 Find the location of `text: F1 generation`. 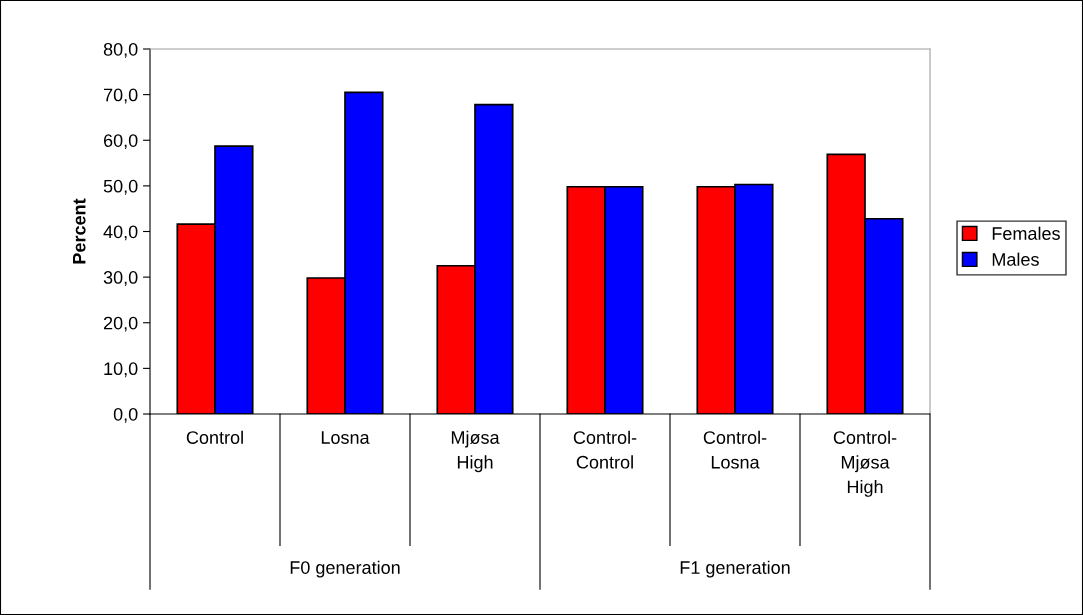

text: F1 generation is located at coordinates (735, 569).